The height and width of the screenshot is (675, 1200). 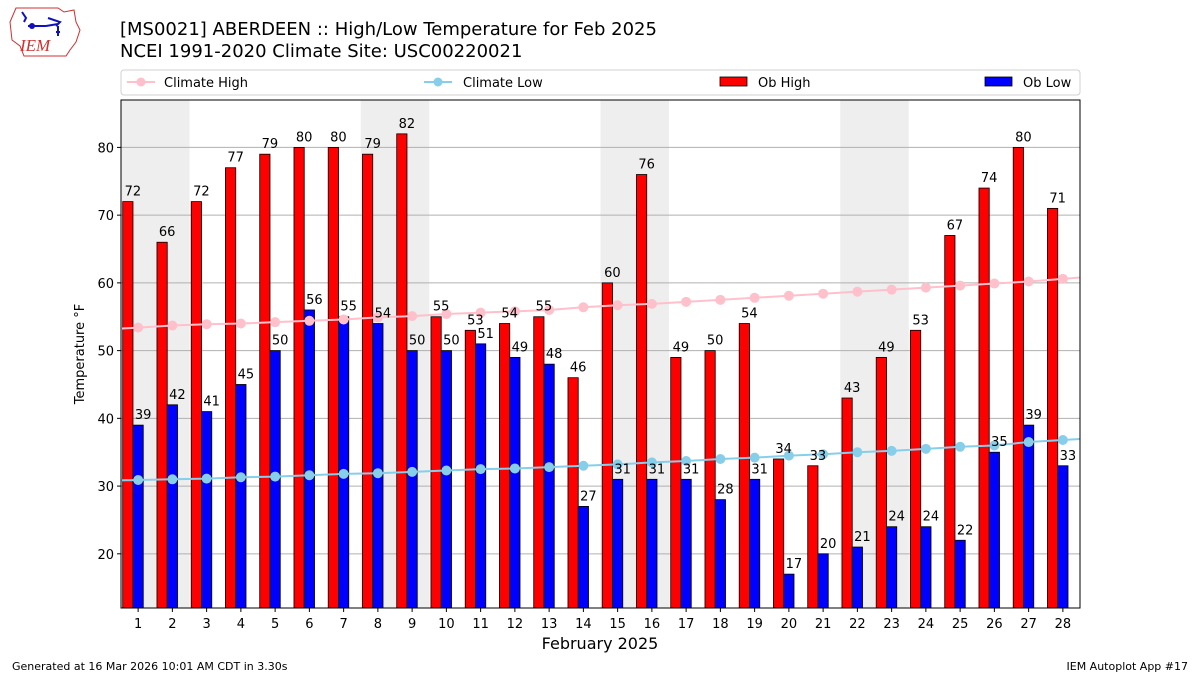 What do you see at coordinates (483, 83) in the screenshot?
I see `legend-item-climate-low: Climate Low` at bounding box center [483, 83].